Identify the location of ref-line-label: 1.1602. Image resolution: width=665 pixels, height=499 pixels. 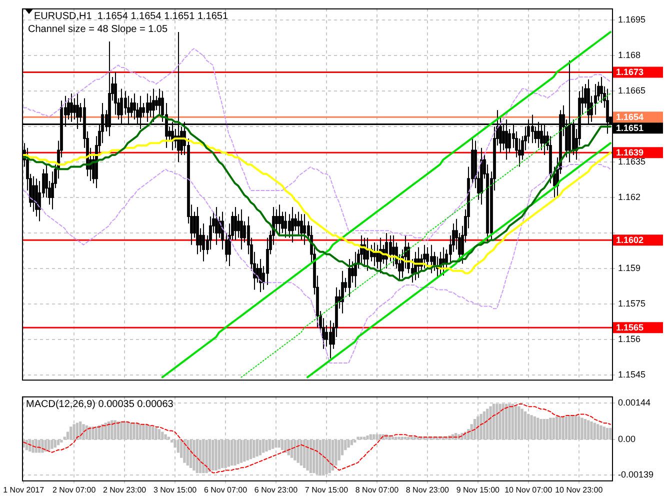
(630, 240).